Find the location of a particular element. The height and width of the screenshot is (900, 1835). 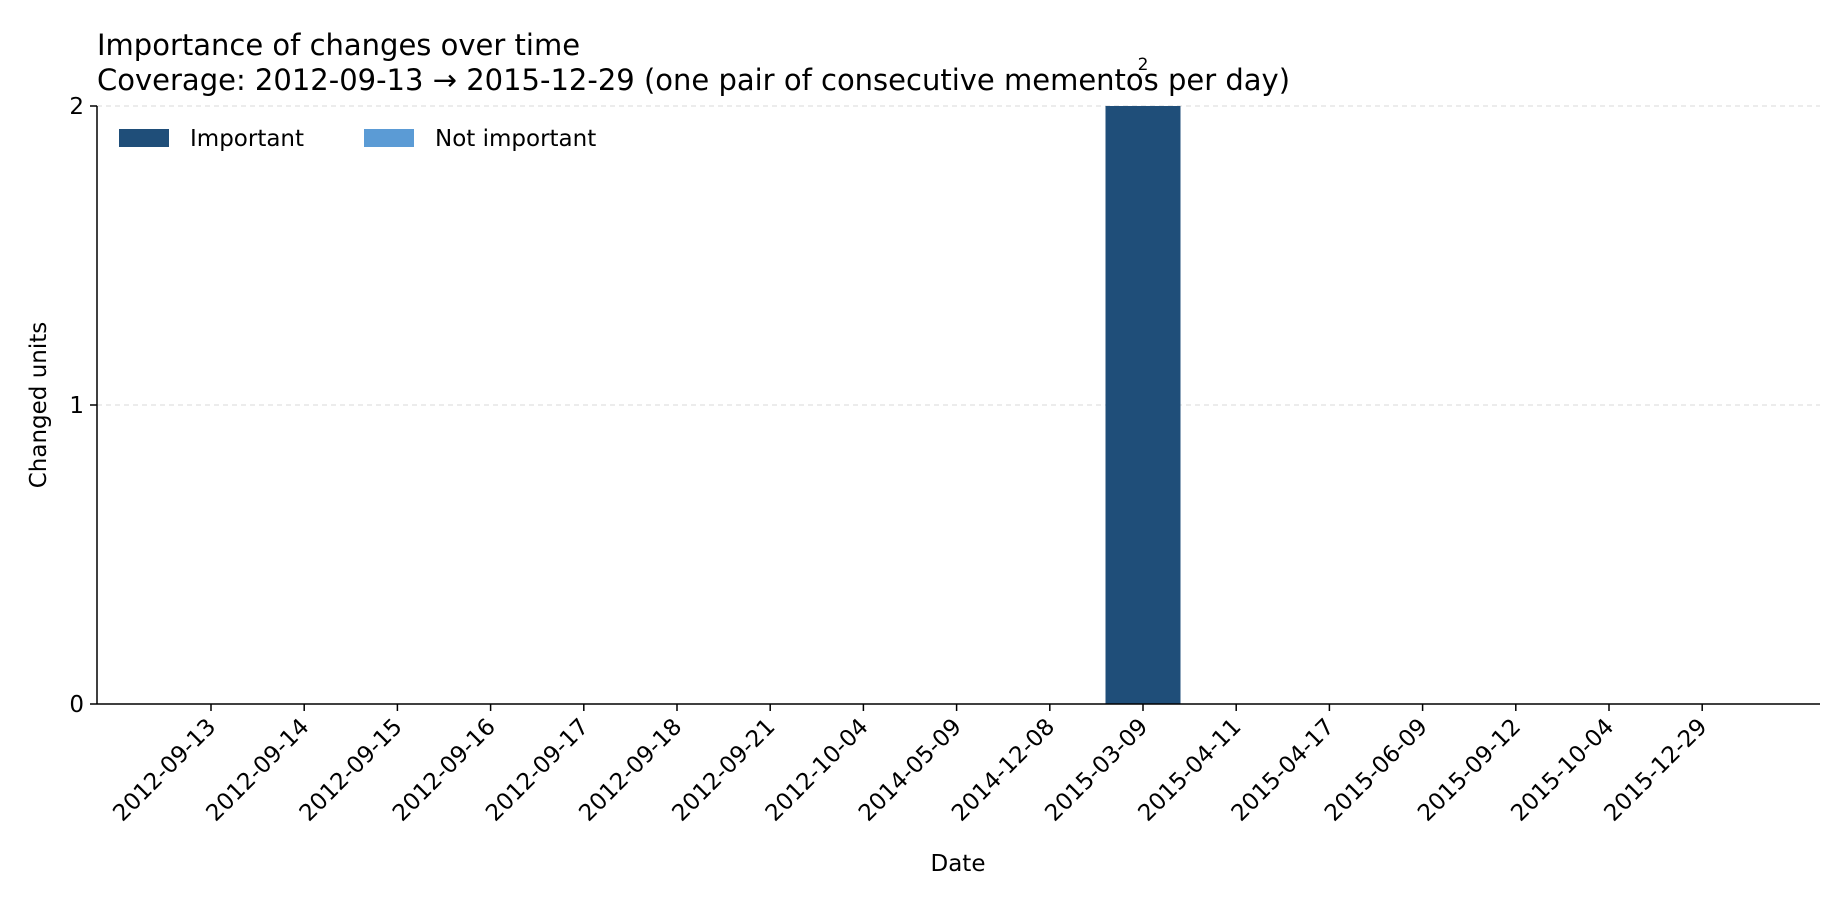

y-axis-label: Changed units is located at coordinates (39, 405).